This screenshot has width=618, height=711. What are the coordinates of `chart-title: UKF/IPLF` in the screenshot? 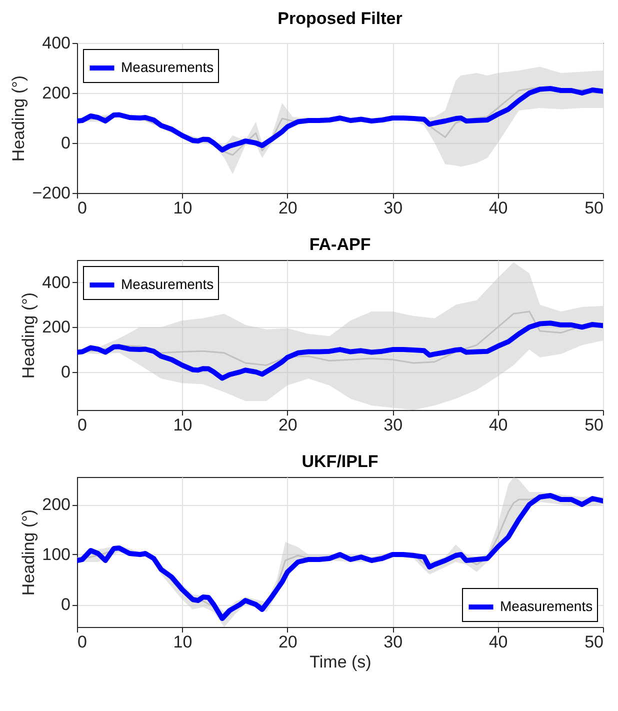 It's located at (340, 461).